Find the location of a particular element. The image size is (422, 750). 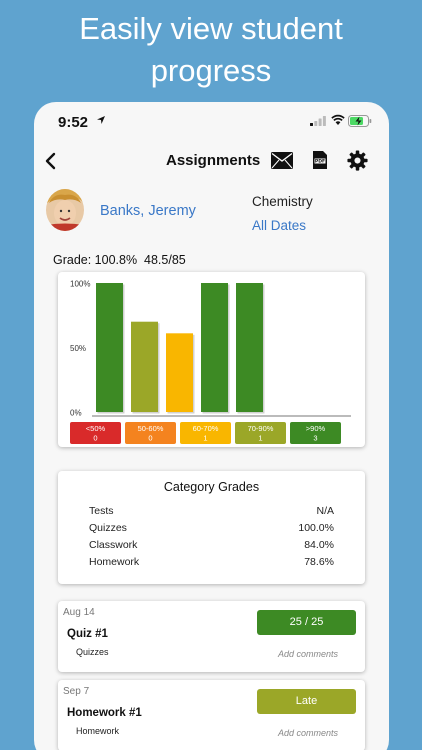

assignment-date: Sep 7 is located at coordinates (76, 691).